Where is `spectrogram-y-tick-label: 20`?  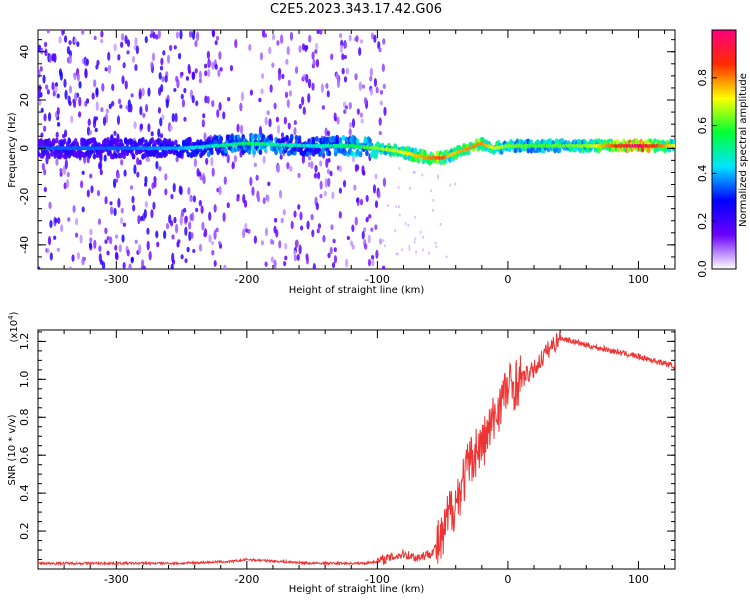
spectrogram-y-tick-label: 20 is located at coordinates (24, 100).